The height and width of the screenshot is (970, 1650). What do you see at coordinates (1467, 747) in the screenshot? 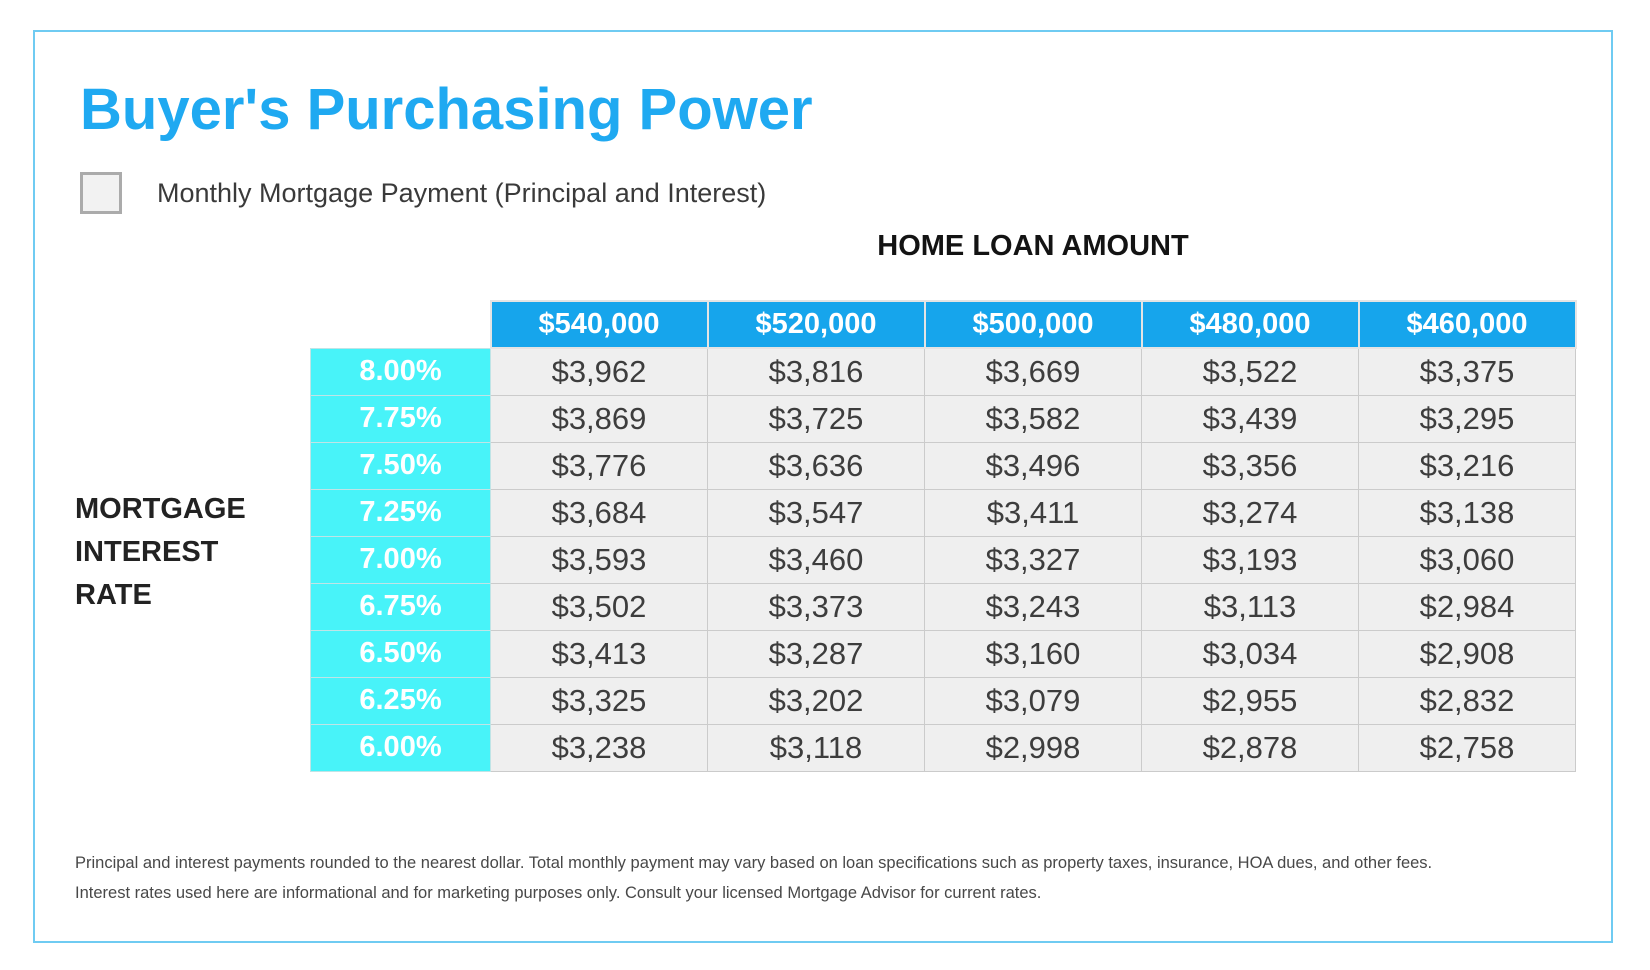
I see `payment-cell: $2,758` at bounding box center [1467, 747].